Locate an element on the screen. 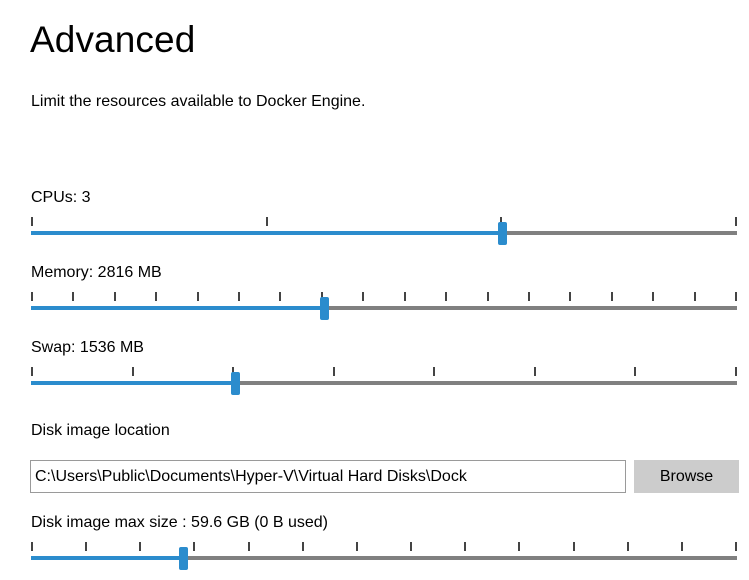  cpus-label: CPUs: 3 is located at coordinates (61, 197).